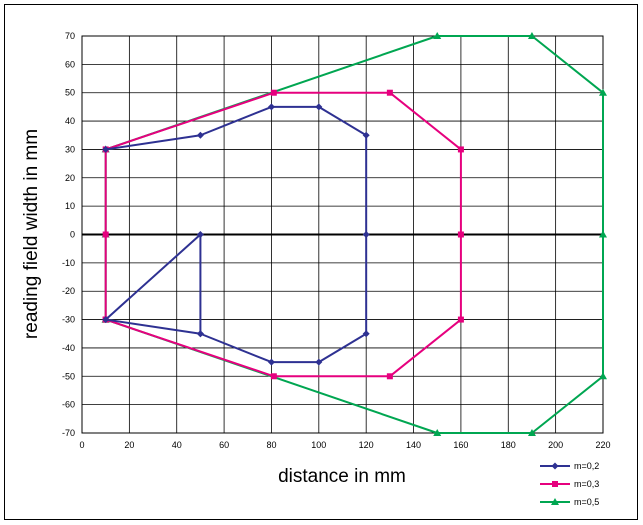  Describe the element at coordinates (437, 432) in the screenshot. I see `series-point-m=0,5-9` at that location.